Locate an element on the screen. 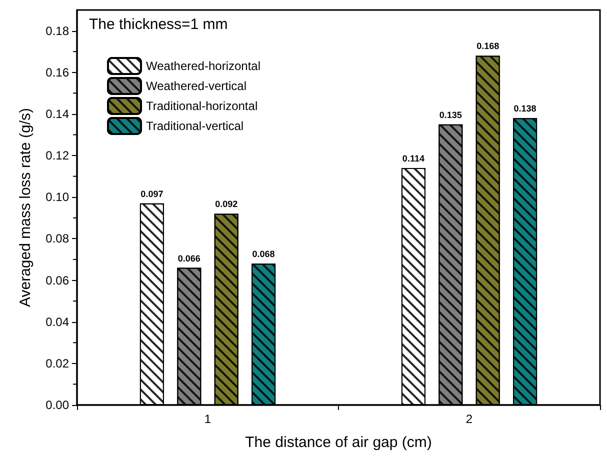 The height and width of the screenshot is (461, 607). x-axis-title: The distance of air gap (cm) is located at coordinates (338, 442).